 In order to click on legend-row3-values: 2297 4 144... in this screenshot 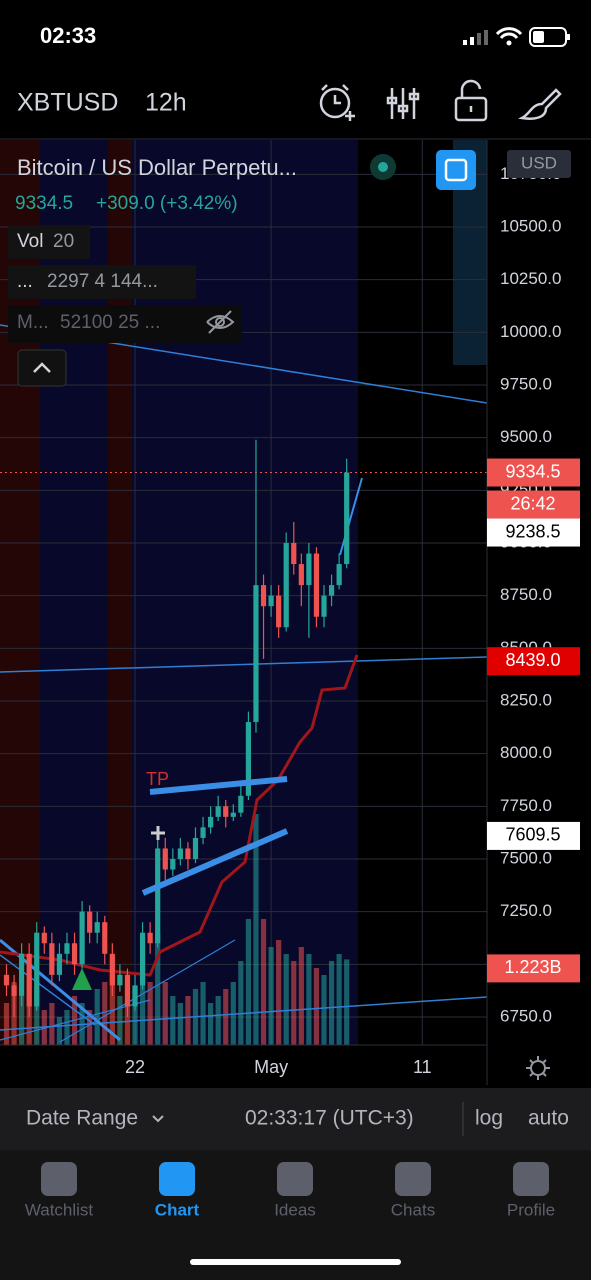, I will do `click(102, 281)`.